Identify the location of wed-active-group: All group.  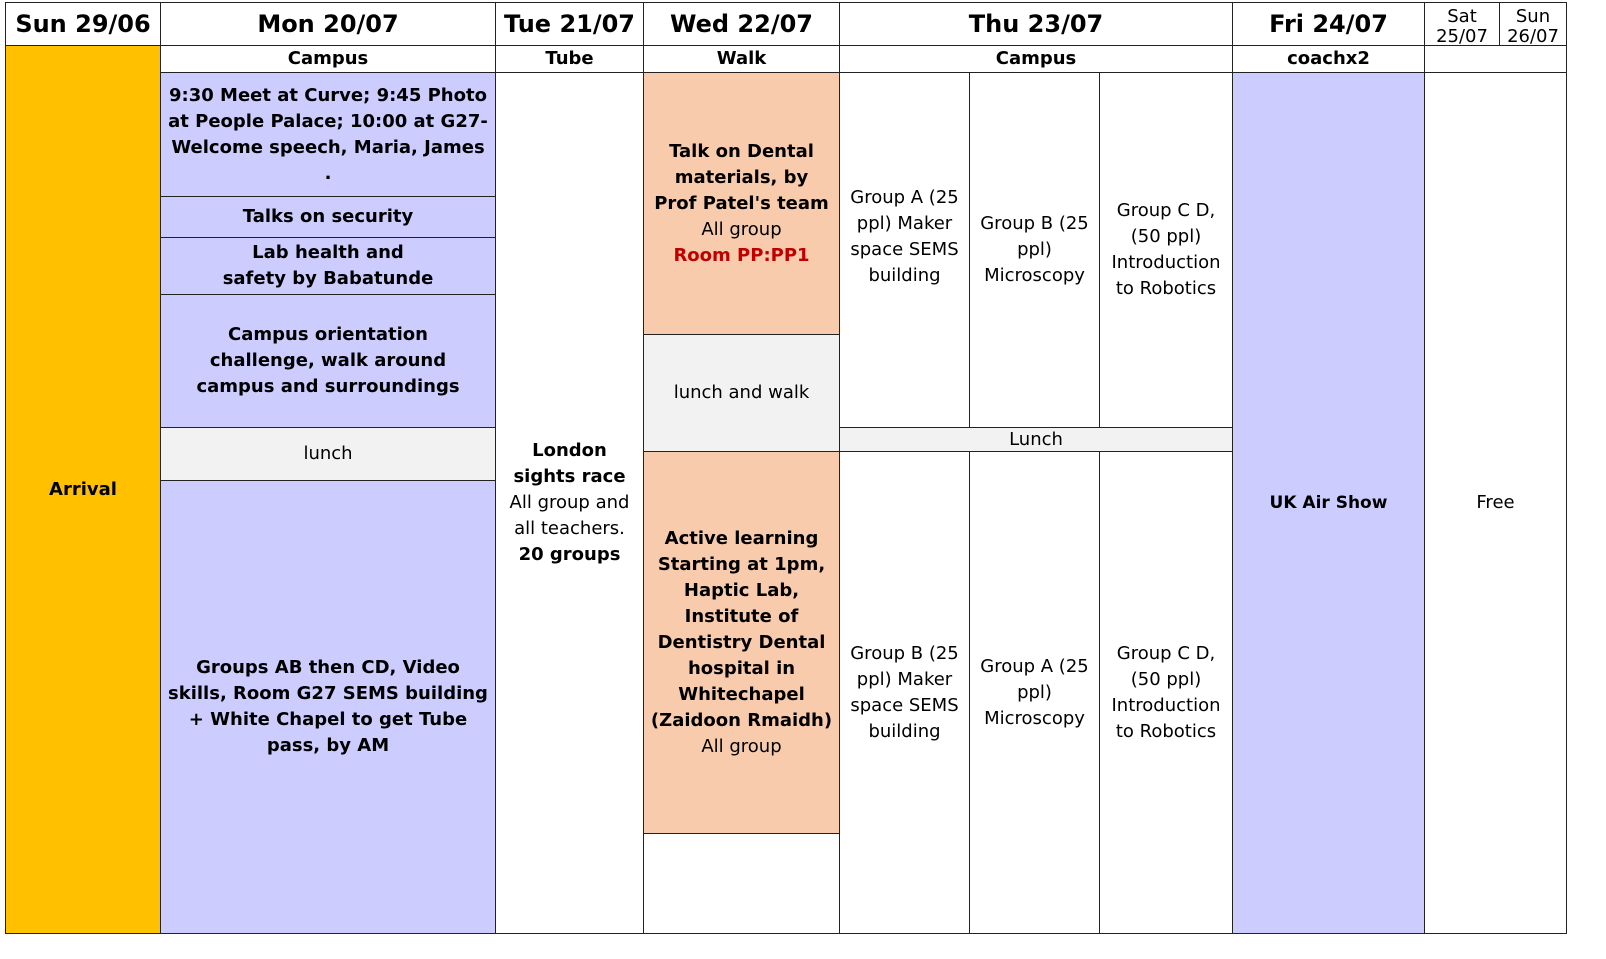
(741, 746).